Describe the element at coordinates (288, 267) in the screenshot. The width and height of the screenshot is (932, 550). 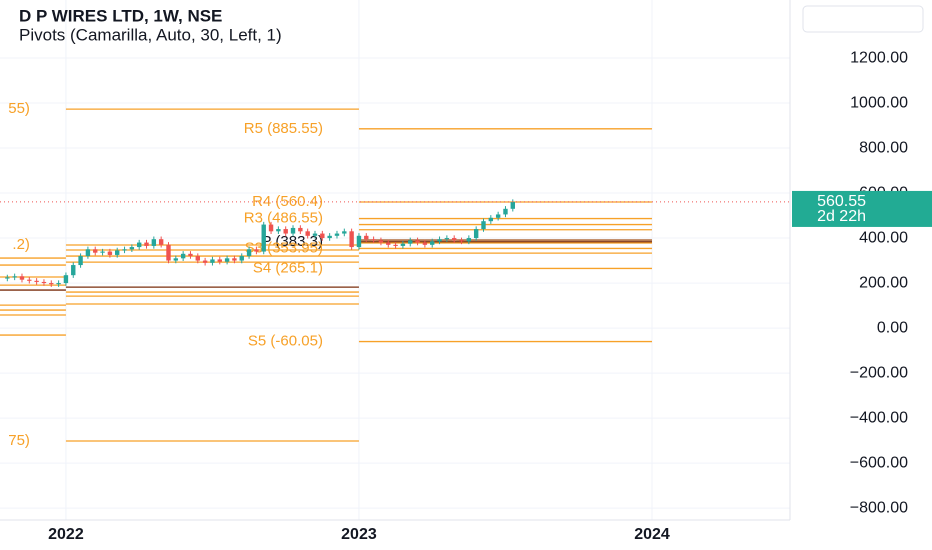
I see `pivot-label: S4 (265.1)` at that location.